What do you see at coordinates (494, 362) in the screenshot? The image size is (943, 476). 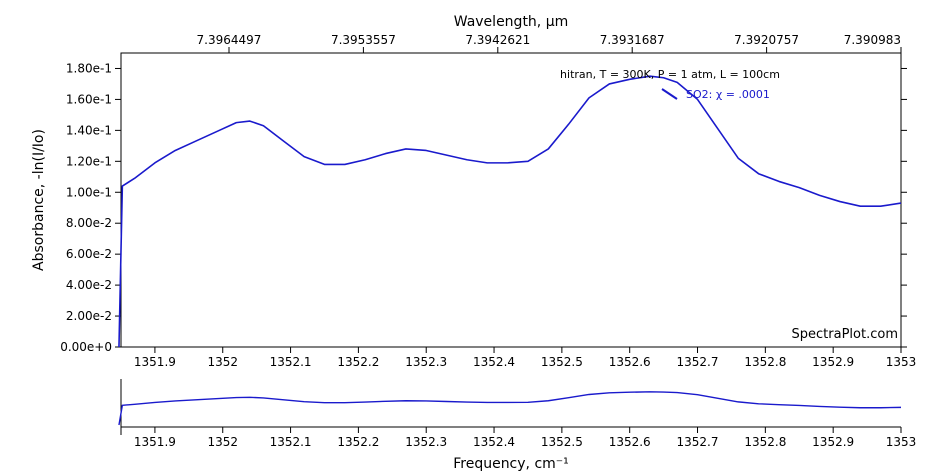 I see `x-tick-label: 1352.4` at bounding box center [494, 362].